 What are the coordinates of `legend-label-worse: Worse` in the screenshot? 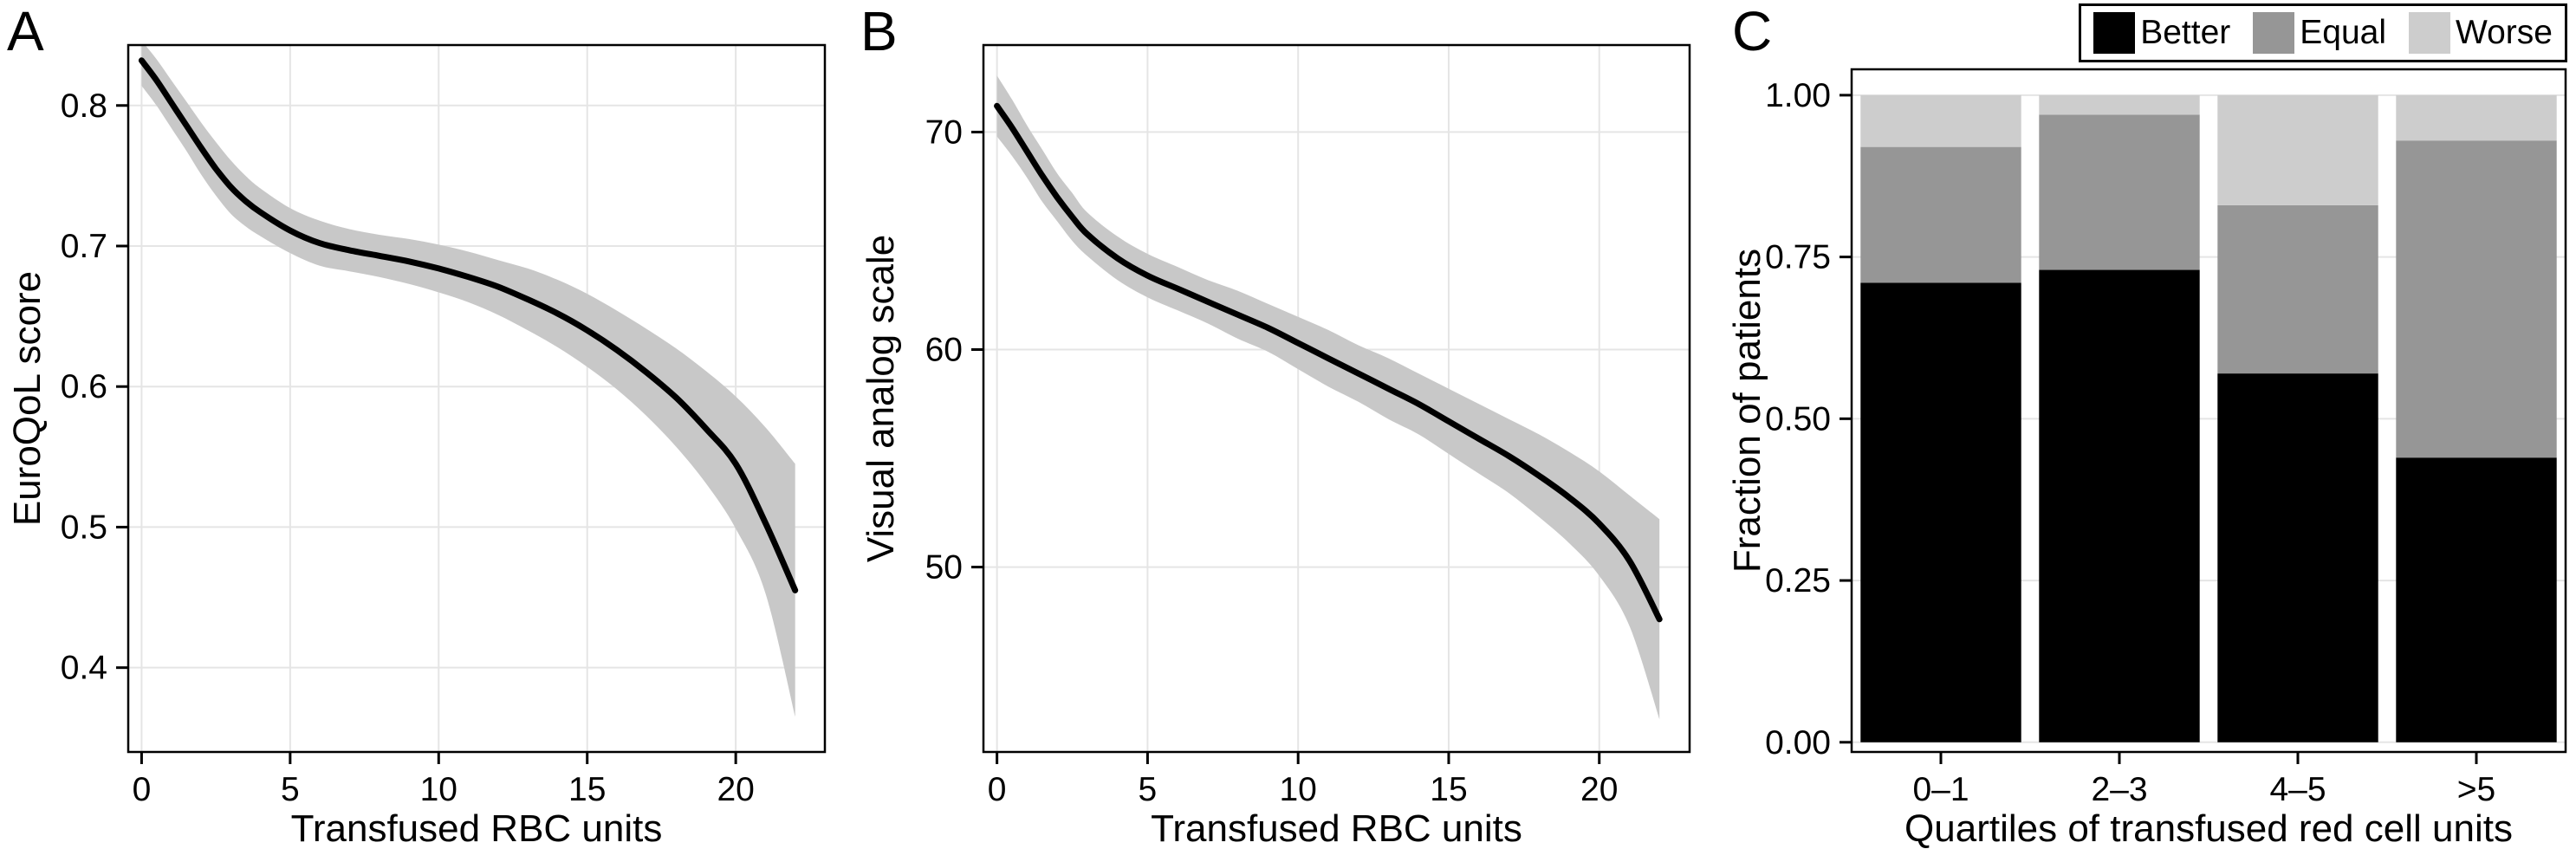 It's located at (2505, 32).